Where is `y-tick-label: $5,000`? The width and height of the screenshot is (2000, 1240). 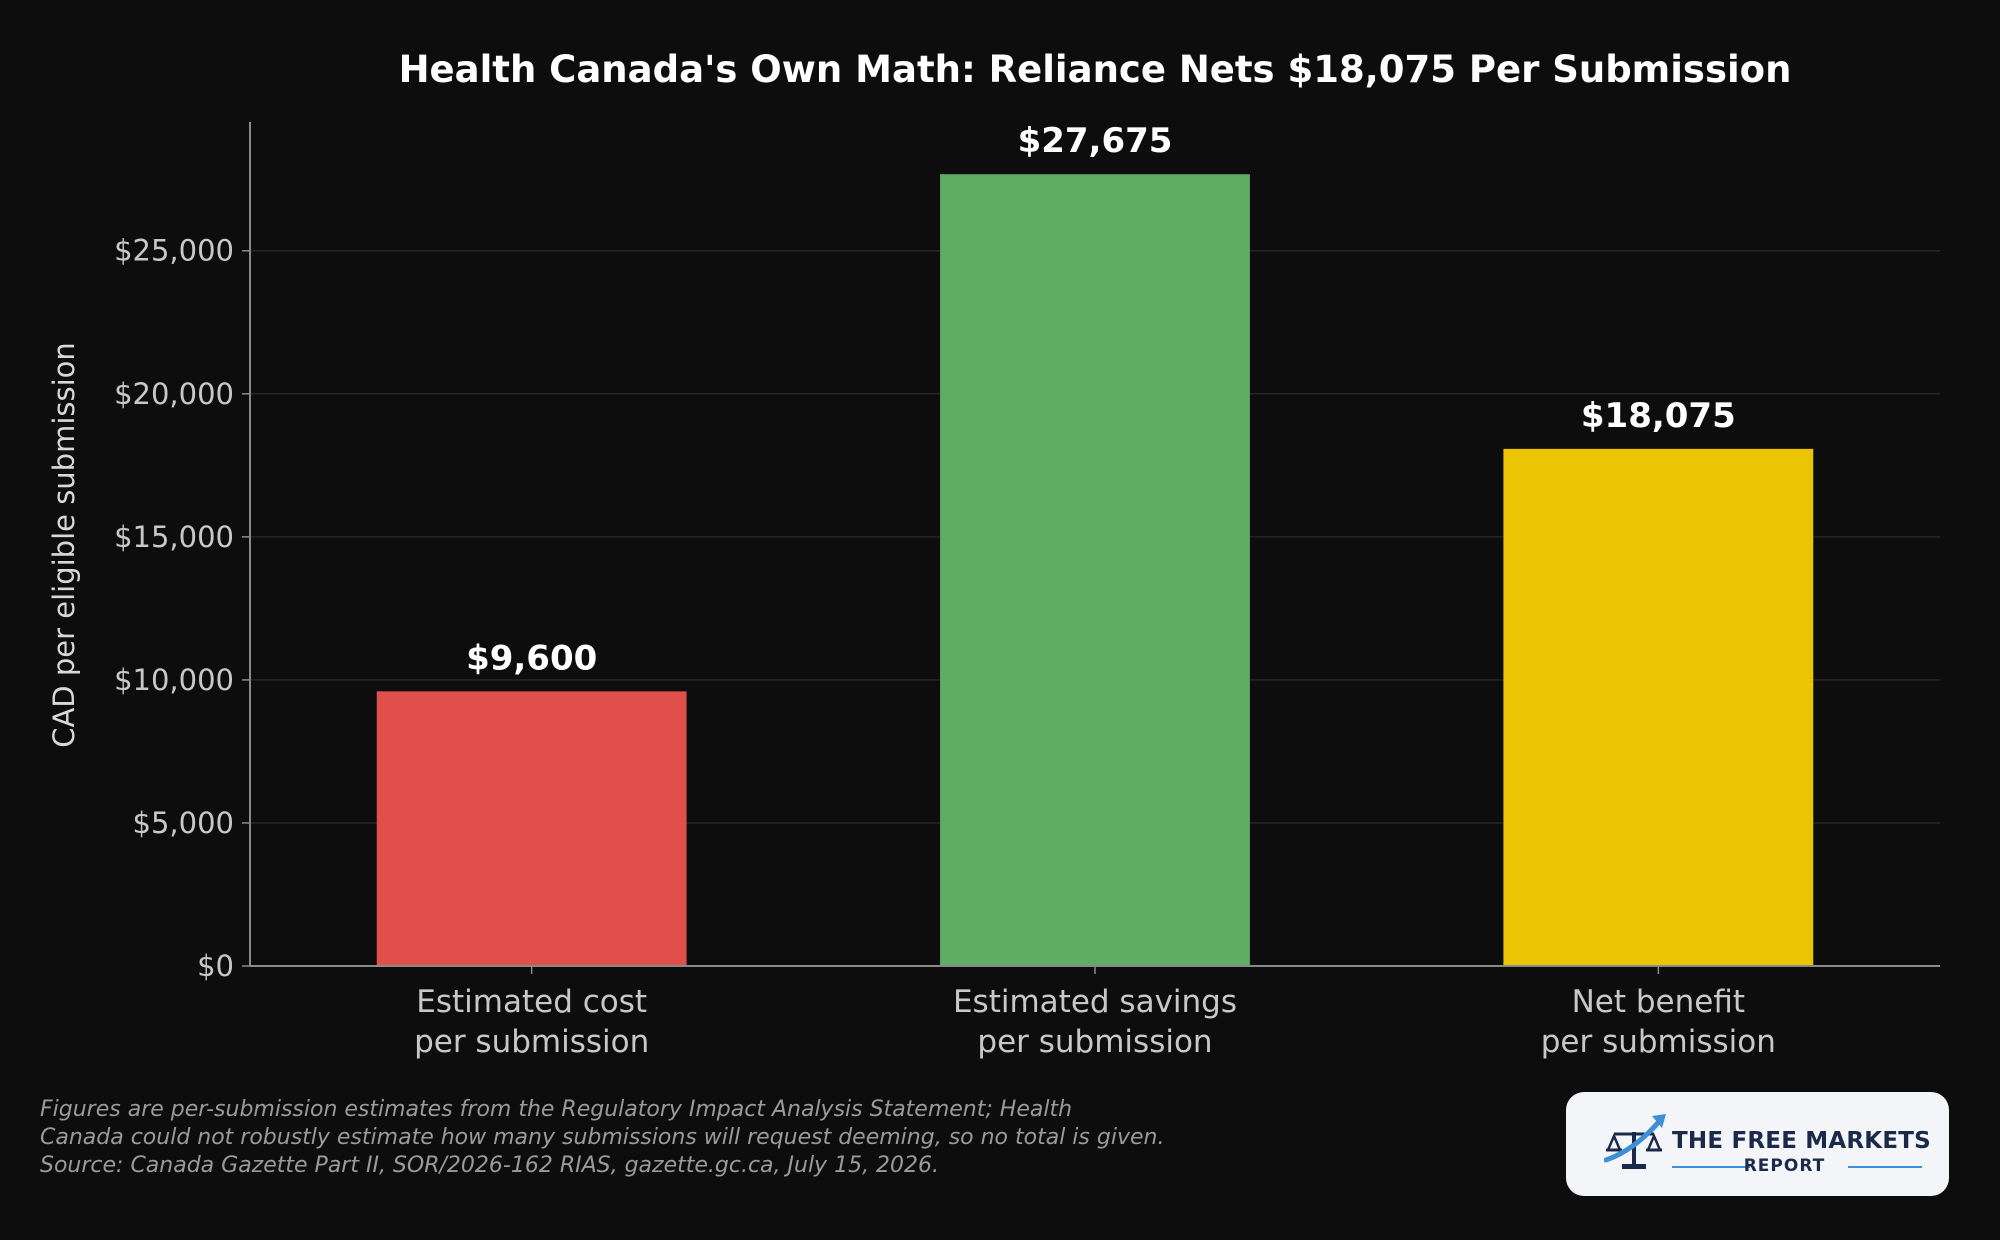 y-tick-label: $5,000 is located at coordinates (183, 823).